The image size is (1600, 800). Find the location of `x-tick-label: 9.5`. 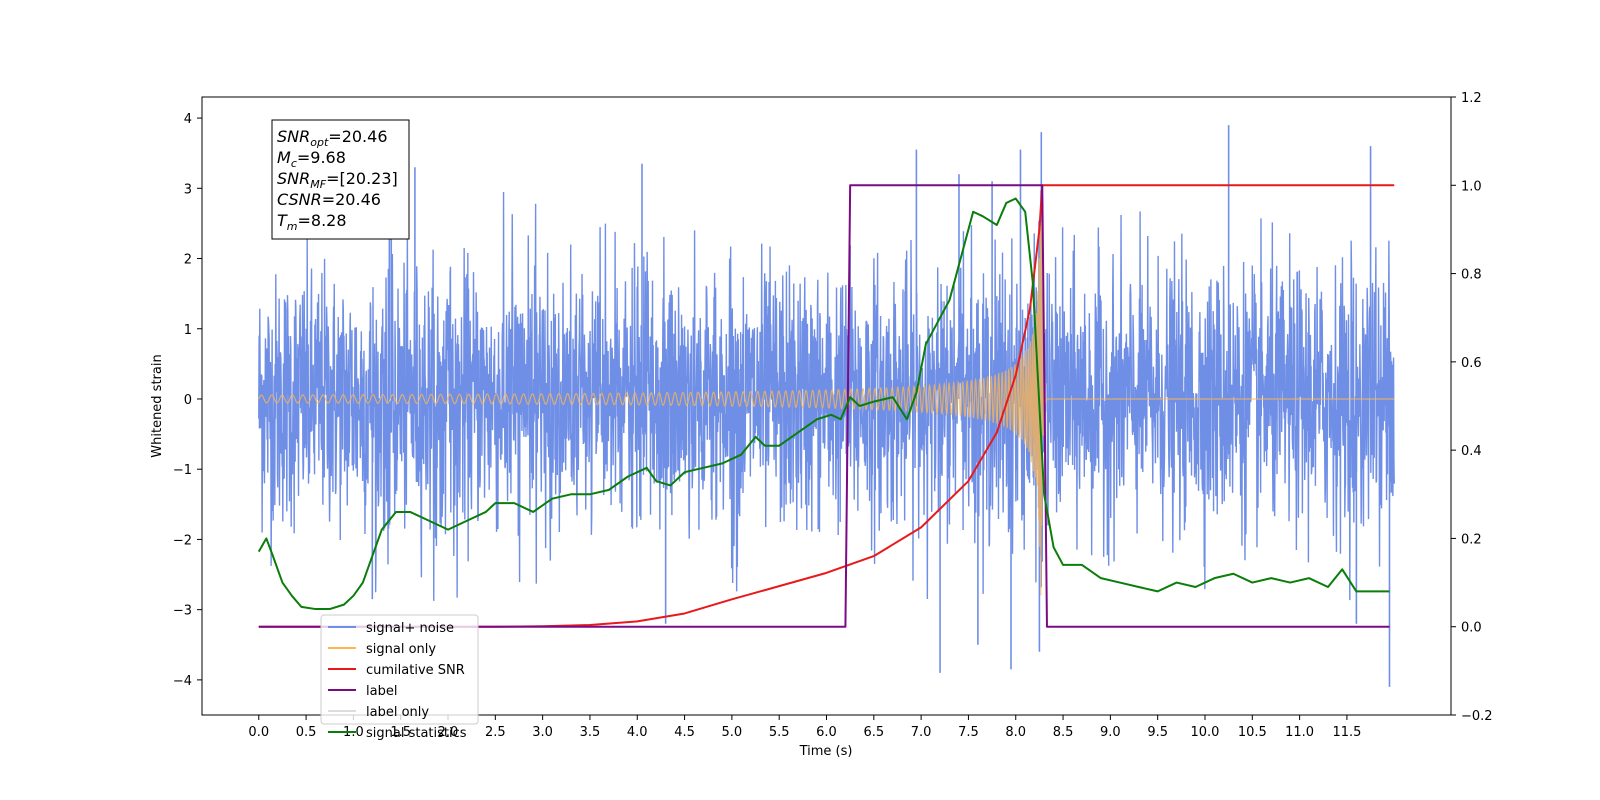

x-tick-label: 9.5 is located at coordinates (1157, 732).